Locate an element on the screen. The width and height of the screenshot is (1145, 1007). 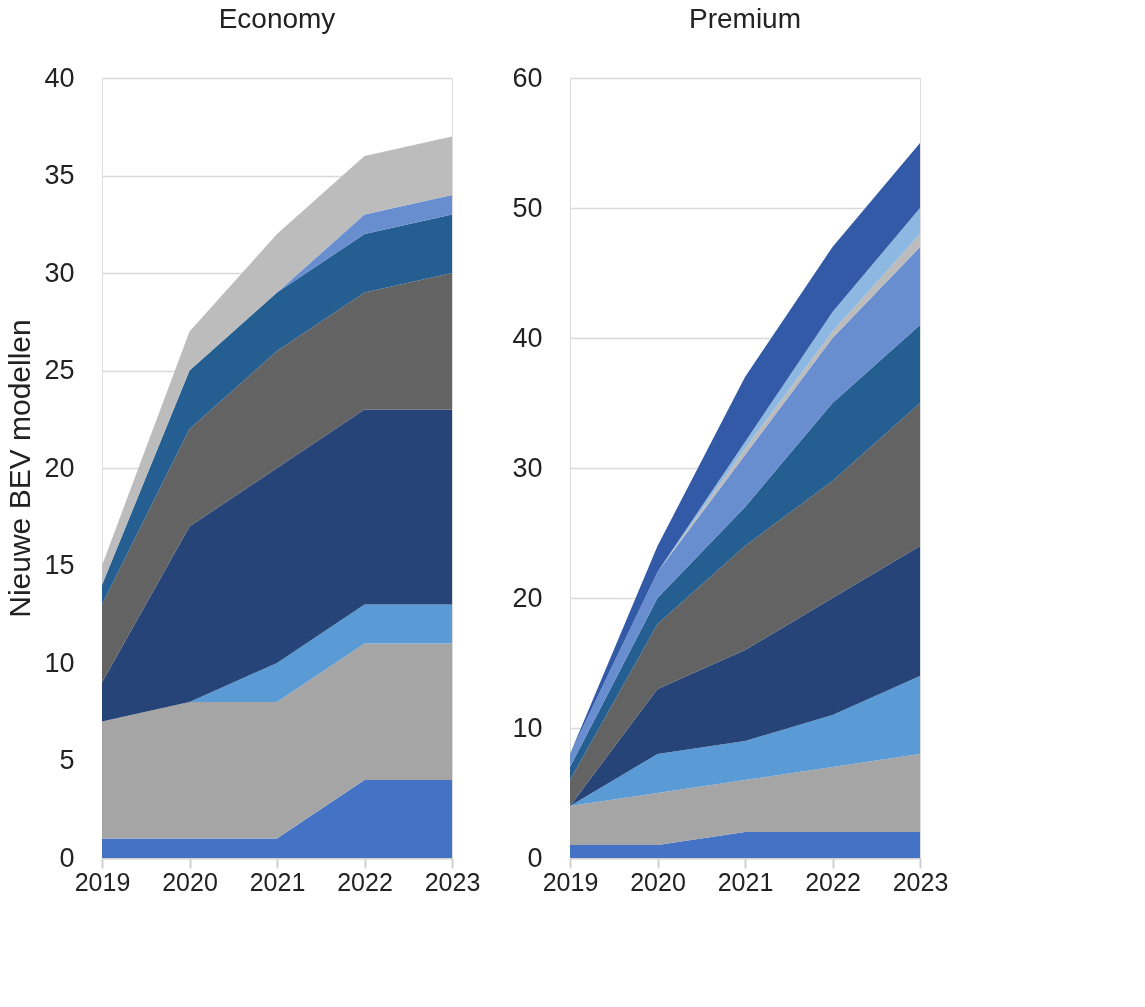
y-tick-label: 15 is located at coordinates (59, 565).